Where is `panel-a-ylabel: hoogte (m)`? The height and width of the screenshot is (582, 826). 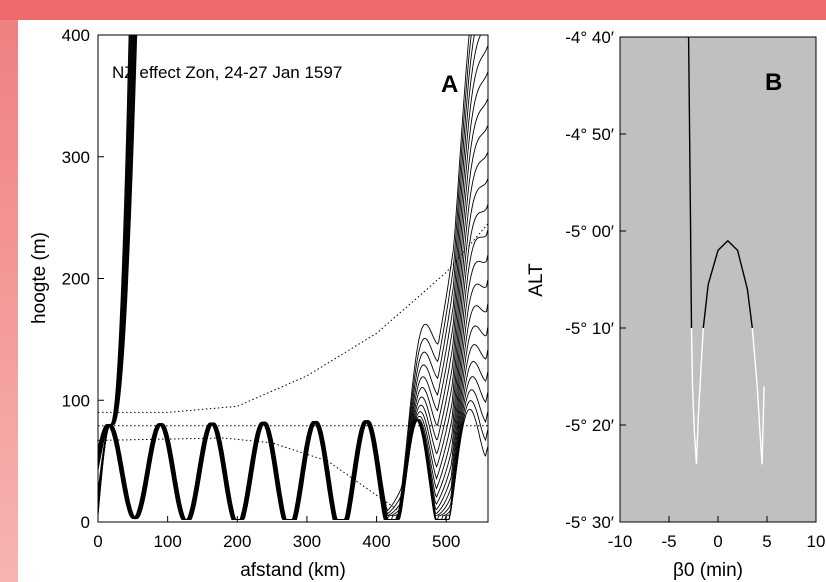 panel-a-ylabel: hoogte (m) is located at coordinates (39, 278).